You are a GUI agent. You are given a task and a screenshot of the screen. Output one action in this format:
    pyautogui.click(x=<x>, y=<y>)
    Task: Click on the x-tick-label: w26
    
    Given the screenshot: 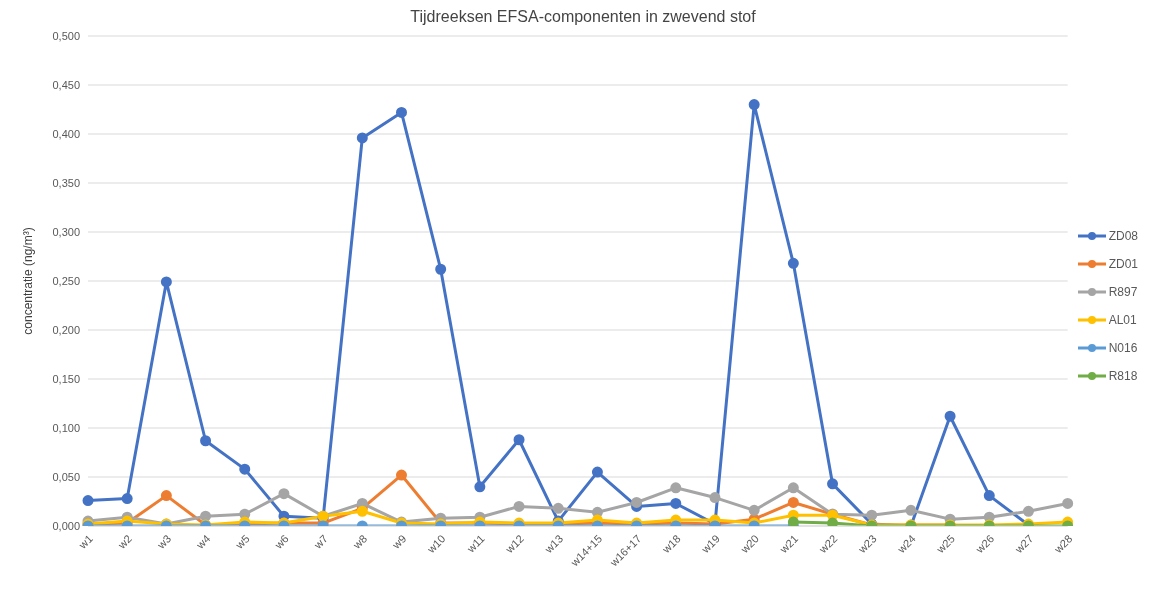 What is the action you would take?
    pyautogui.click(x=984, y=544)
    